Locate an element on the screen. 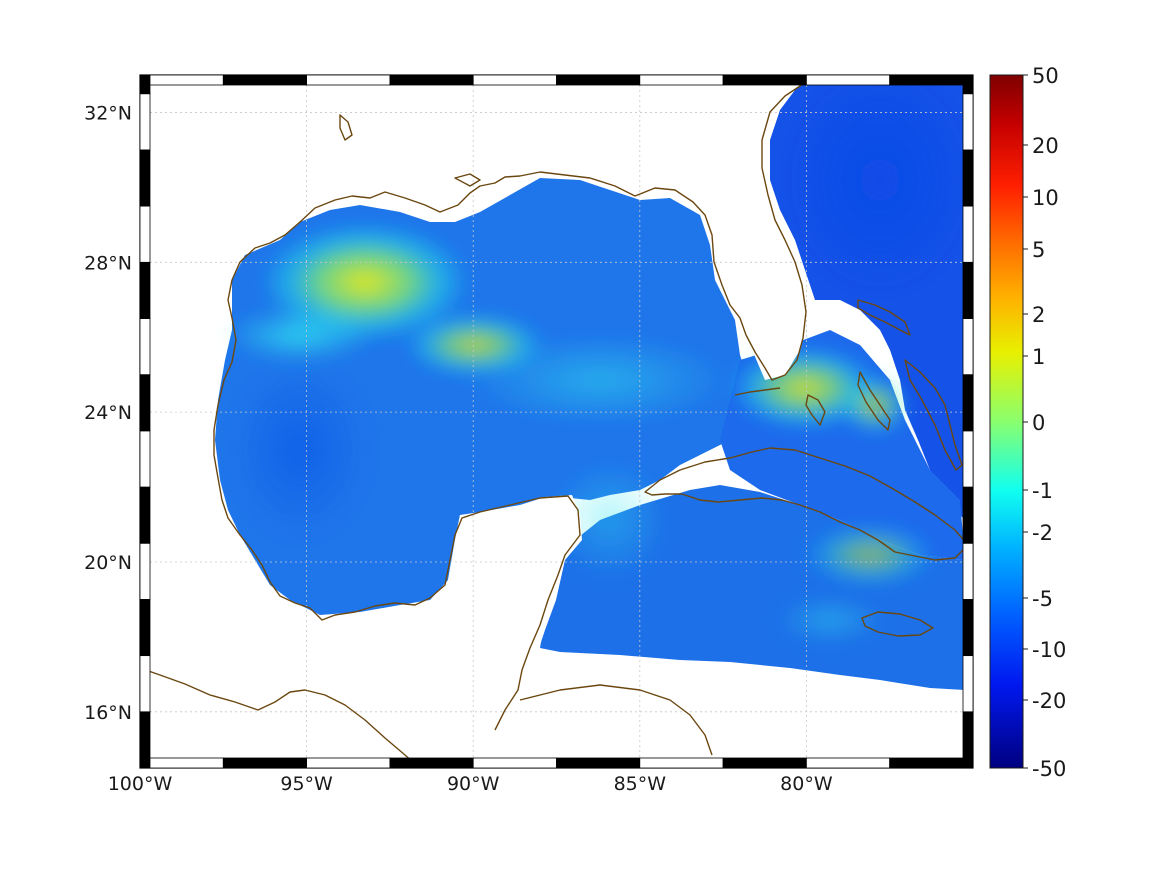 This screenshot has width=1167, height=875. lat-tick-label-2: 24°N is located at coordinates (108, 413).